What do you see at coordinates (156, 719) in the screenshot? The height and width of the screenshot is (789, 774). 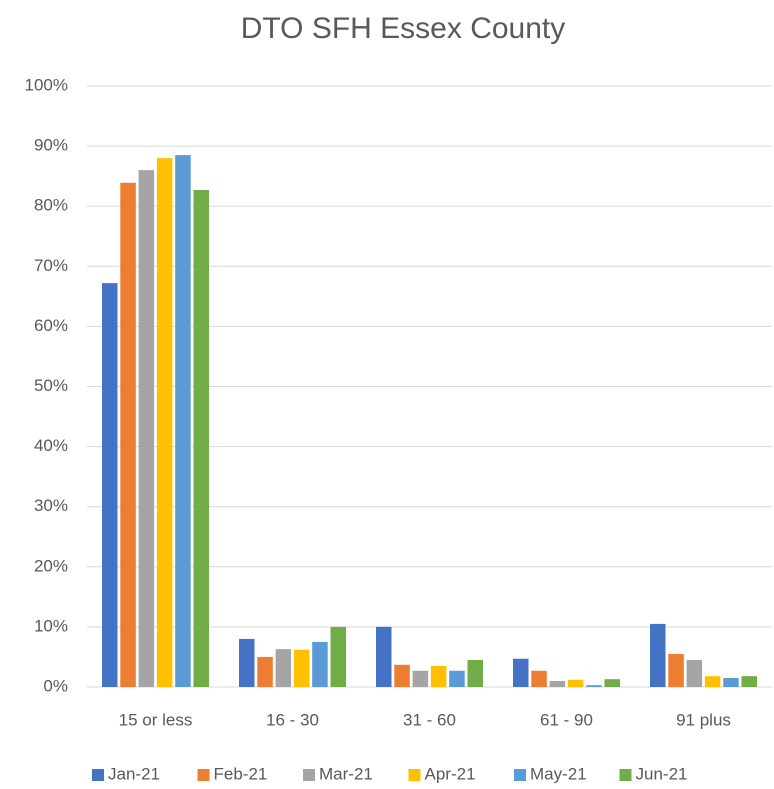 I see `x-tick-label: 15 or less` at bounding box center [156, 719].